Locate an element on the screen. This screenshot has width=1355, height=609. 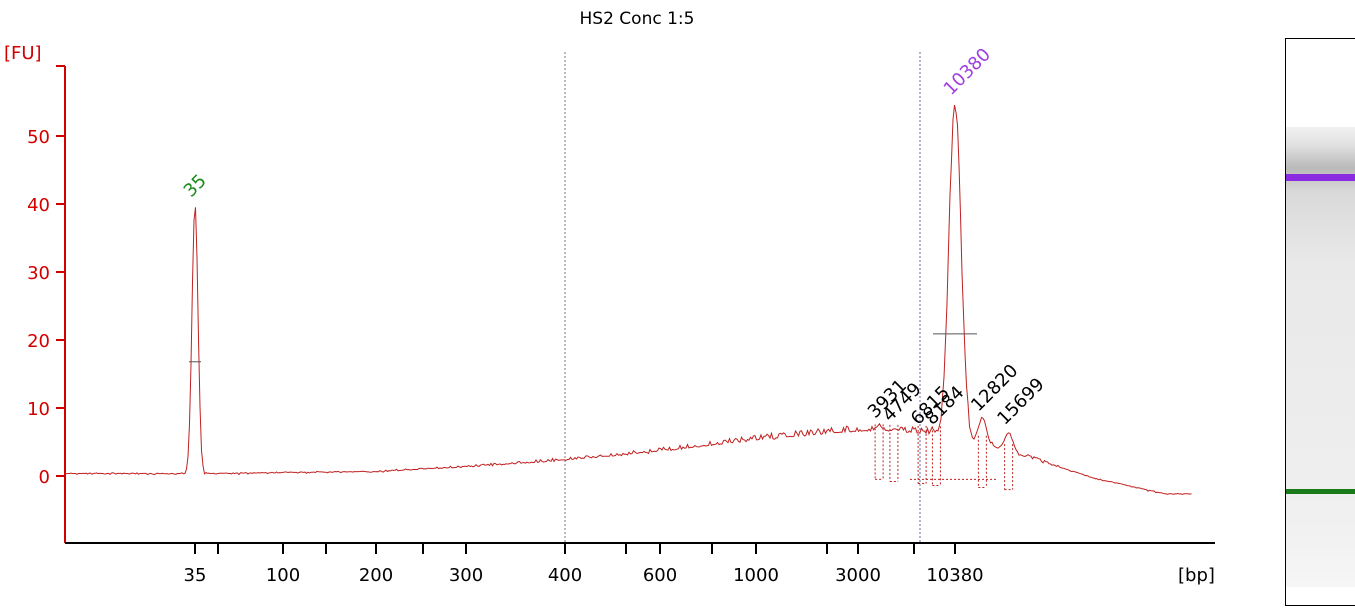
y-tick-label-10: 10 is located at coordinates (38, 409).